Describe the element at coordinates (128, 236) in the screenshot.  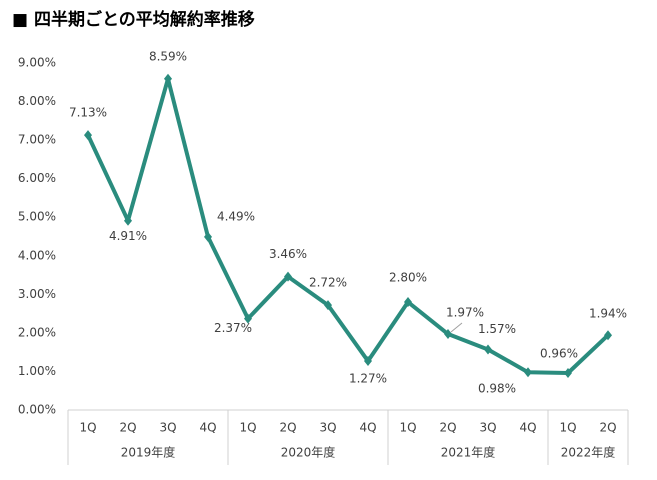
I see `data-label: 4.91%` at that location.